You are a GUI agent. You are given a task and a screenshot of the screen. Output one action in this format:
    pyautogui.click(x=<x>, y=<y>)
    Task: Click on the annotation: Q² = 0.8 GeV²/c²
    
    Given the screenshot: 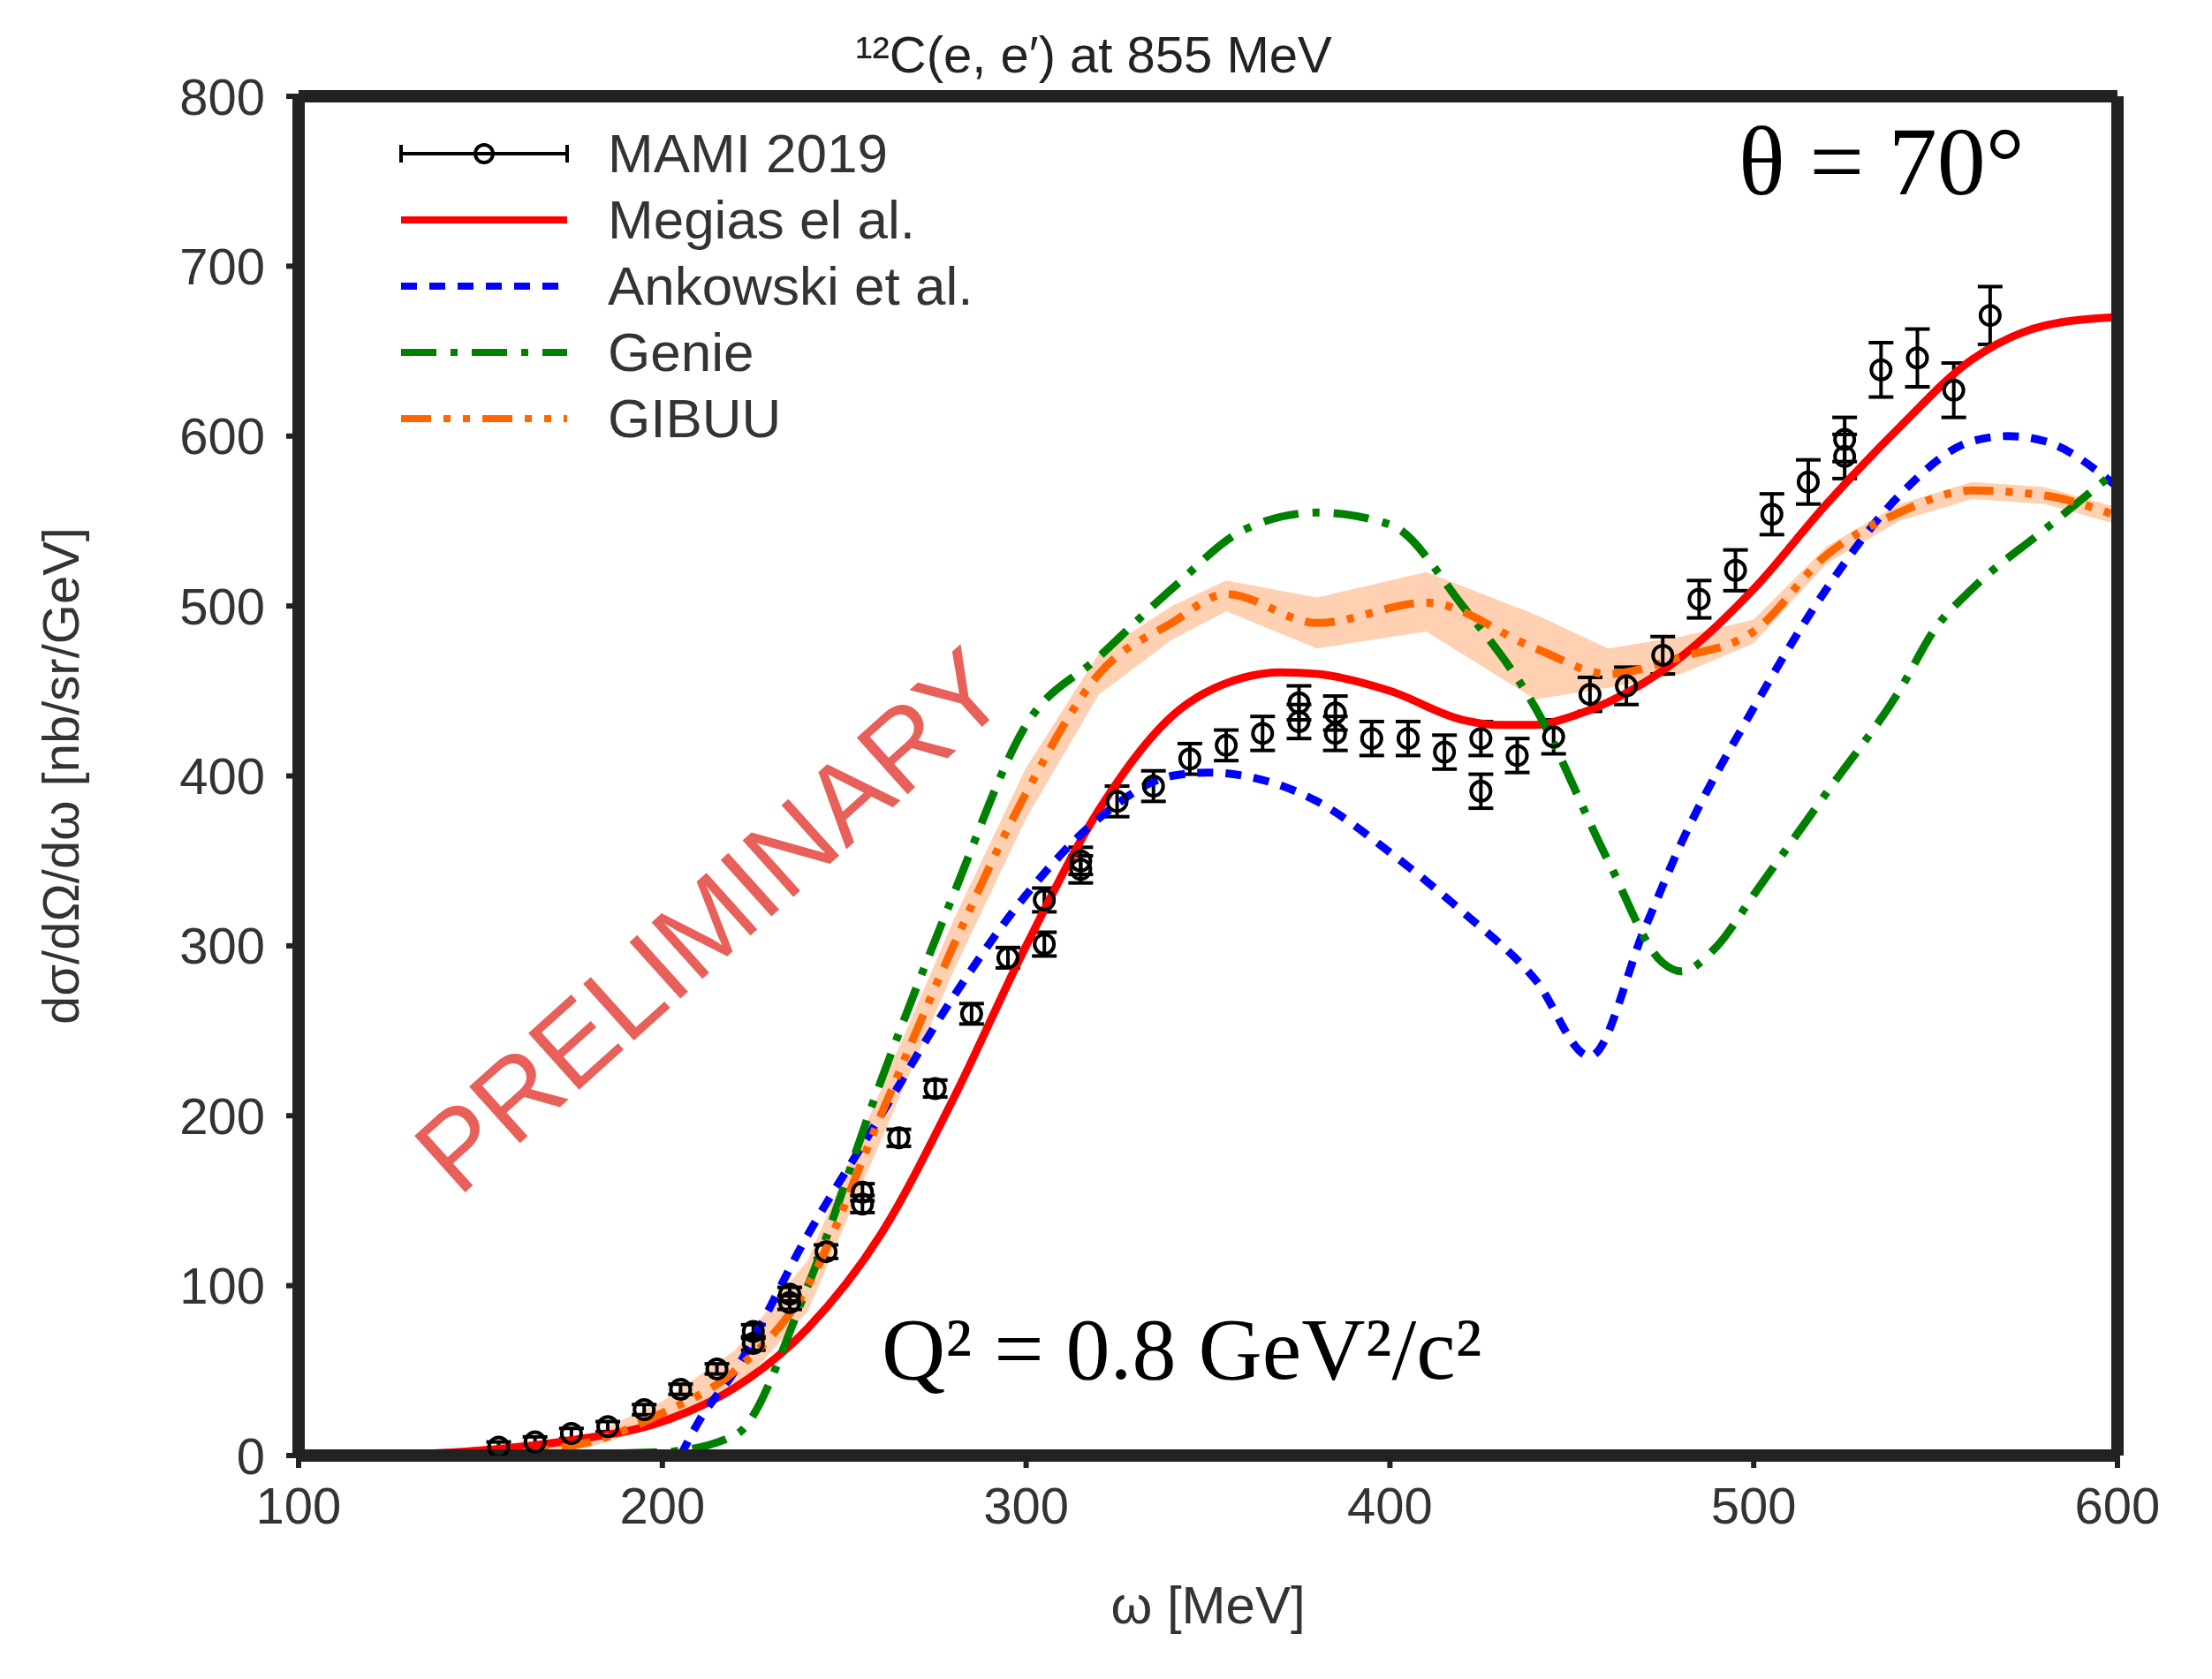 What is the action you would take?
    pyautogui.click(x=1182, y=1349)
    